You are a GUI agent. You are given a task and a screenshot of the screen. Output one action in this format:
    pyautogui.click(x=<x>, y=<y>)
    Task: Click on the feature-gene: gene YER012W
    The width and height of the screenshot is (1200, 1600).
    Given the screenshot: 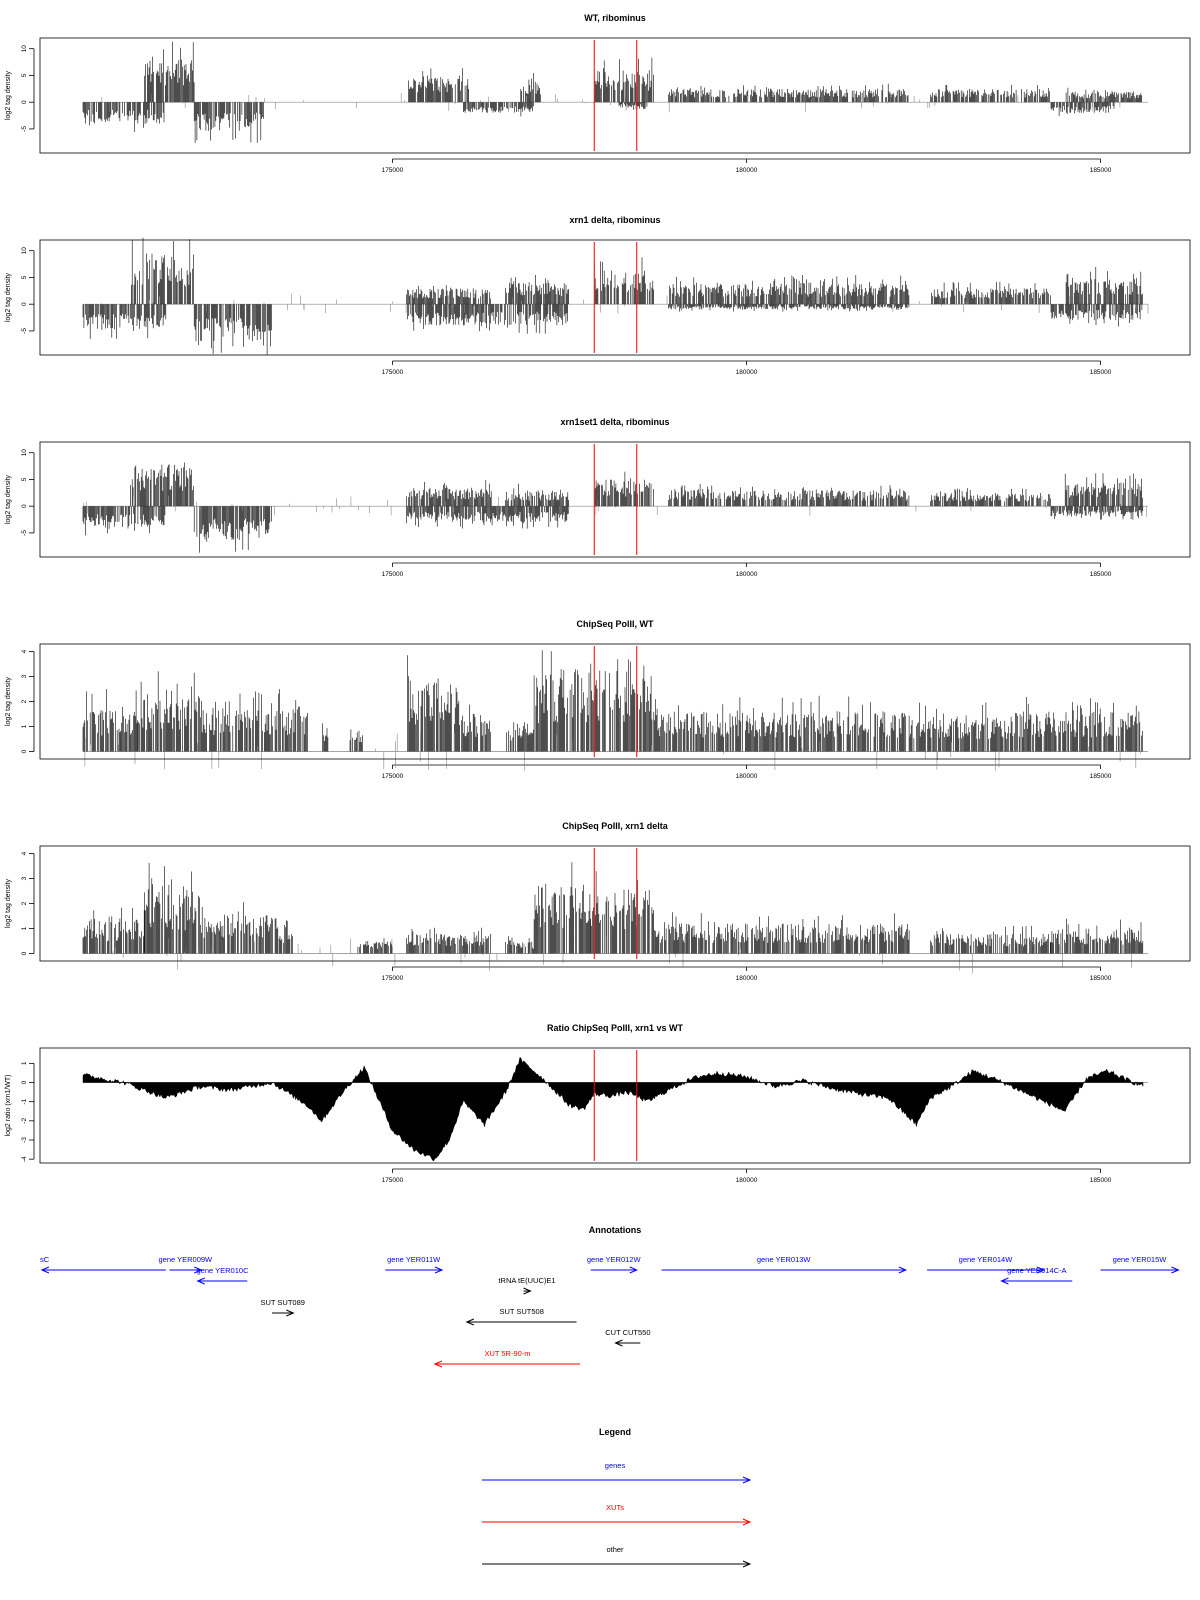 What is the action you would take?
    pyautogui.click(x=614, y=1264)
    